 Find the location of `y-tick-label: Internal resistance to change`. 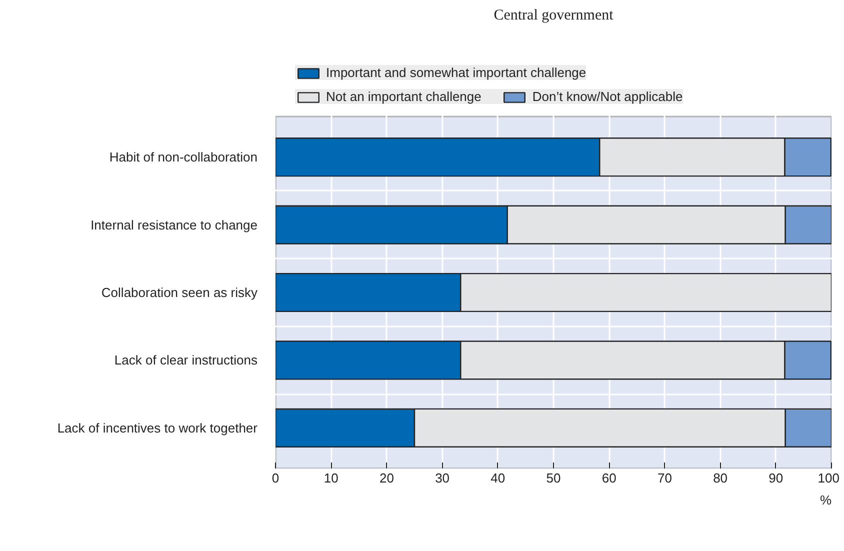

y-tick-label: Internal resistance to change is located at coordinates (174, 224).